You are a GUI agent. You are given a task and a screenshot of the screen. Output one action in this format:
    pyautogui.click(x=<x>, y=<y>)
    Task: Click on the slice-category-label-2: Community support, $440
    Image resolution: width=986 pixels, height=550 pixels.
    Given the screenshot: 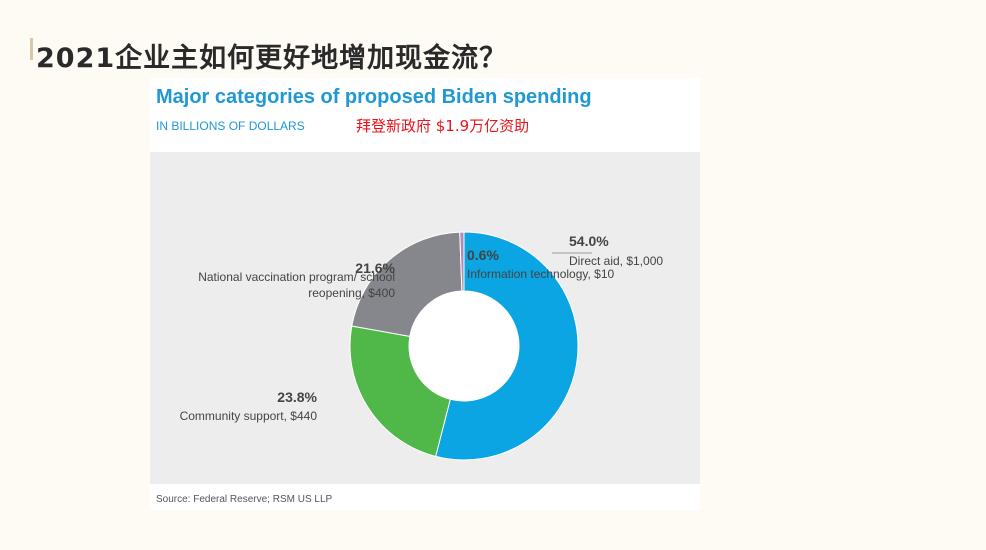 What is the action you would take?
    pyautogui.click(x=249, y=416)
    